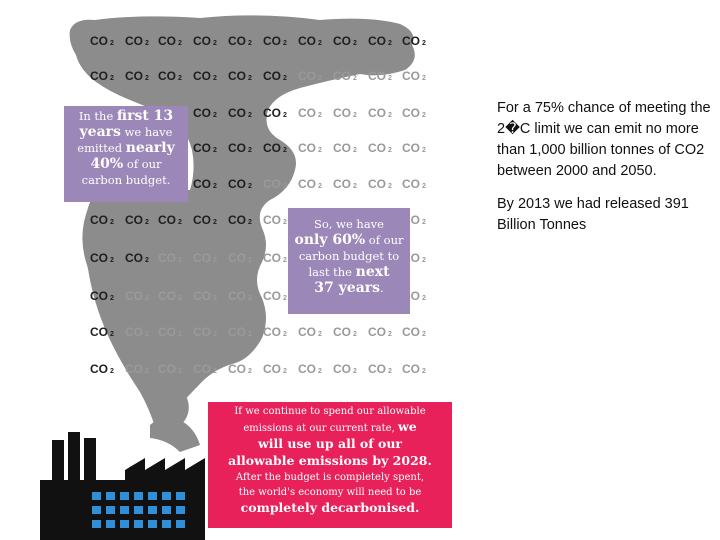  What do you see at coordinates (138, 510) in the screenshot?
I see `factory-windows` at bounding box center [138, 510].